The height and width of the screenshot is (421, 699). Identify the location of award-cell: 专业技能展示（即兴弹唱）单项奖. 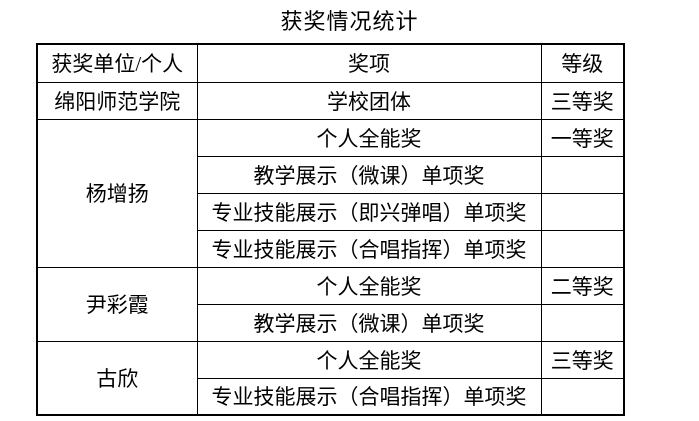
(369, 211).